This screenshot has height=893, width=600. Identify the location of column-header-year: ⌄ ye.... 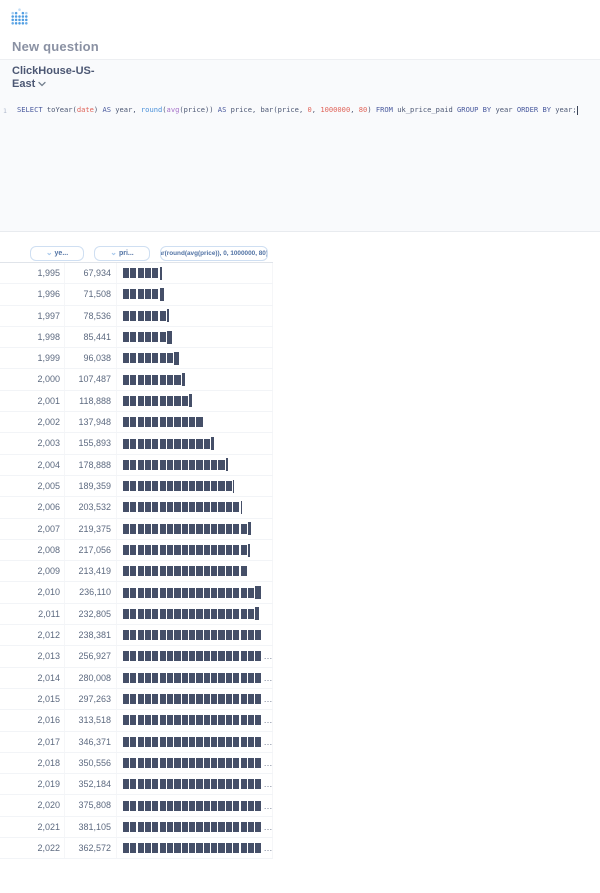
(57, 253).